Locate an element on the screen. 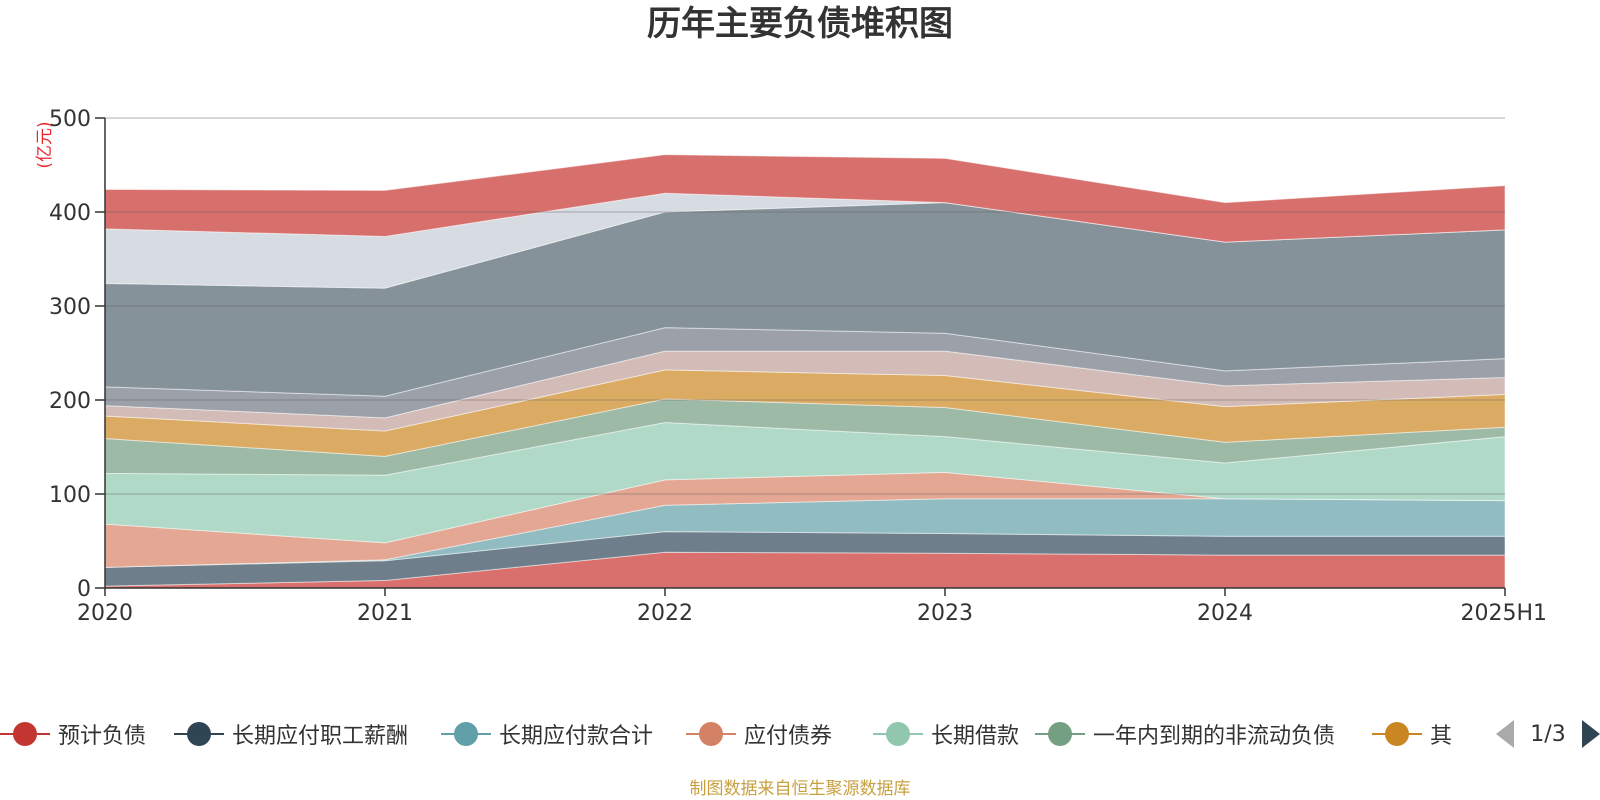  legend-label: 预计负债 is located at coordinates (102, 736).